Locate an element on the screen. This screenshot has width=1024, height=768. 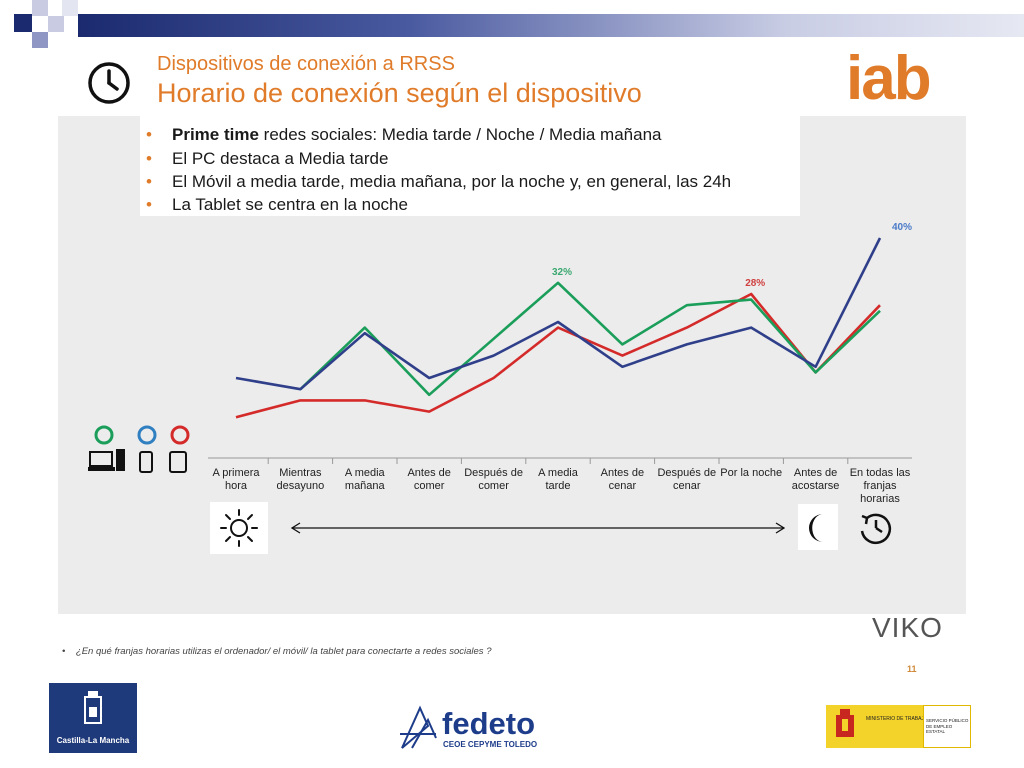
fedeto-logo: fedeto is located at coordinates (488, 723).